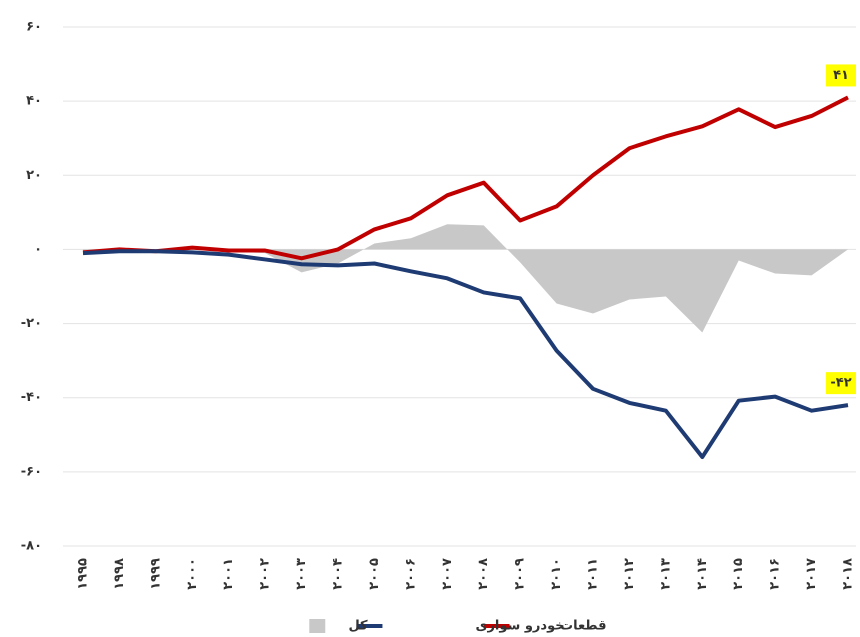 The image size is (860, 637). I want to click on y-tick-label: ۴۰, so click(34, 101).